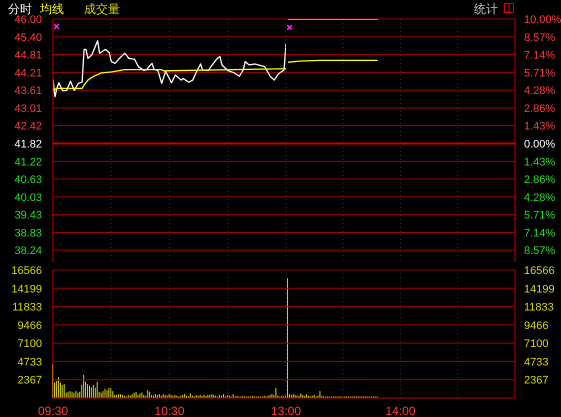  I want to click on y-tick-label: 40.63, so click(28, 180).